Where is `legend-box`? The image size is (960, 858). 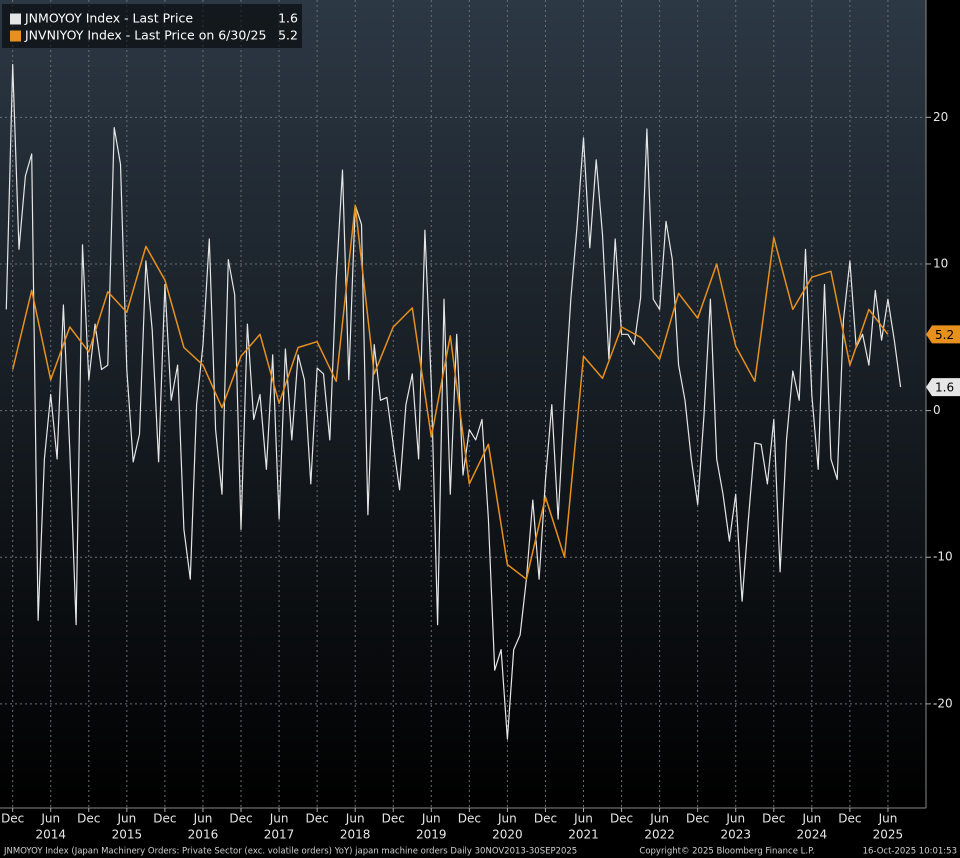 legend-box is located at coordinates (152, 26).